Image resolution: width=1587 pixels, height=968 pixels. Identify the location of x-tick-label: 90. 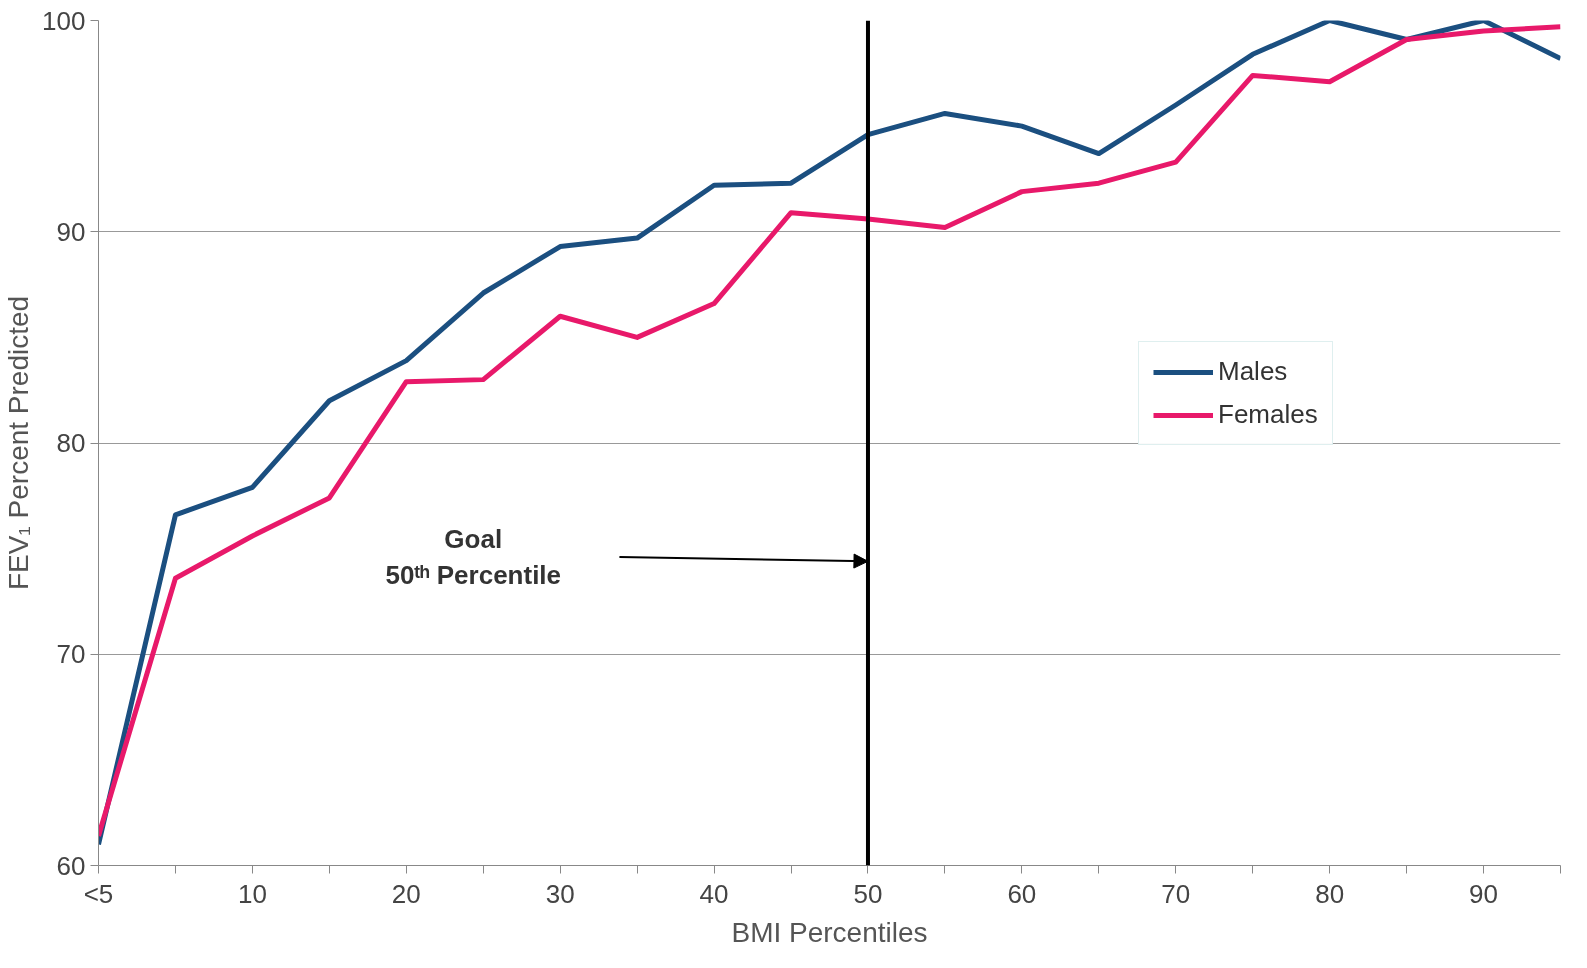
(1484, 893).